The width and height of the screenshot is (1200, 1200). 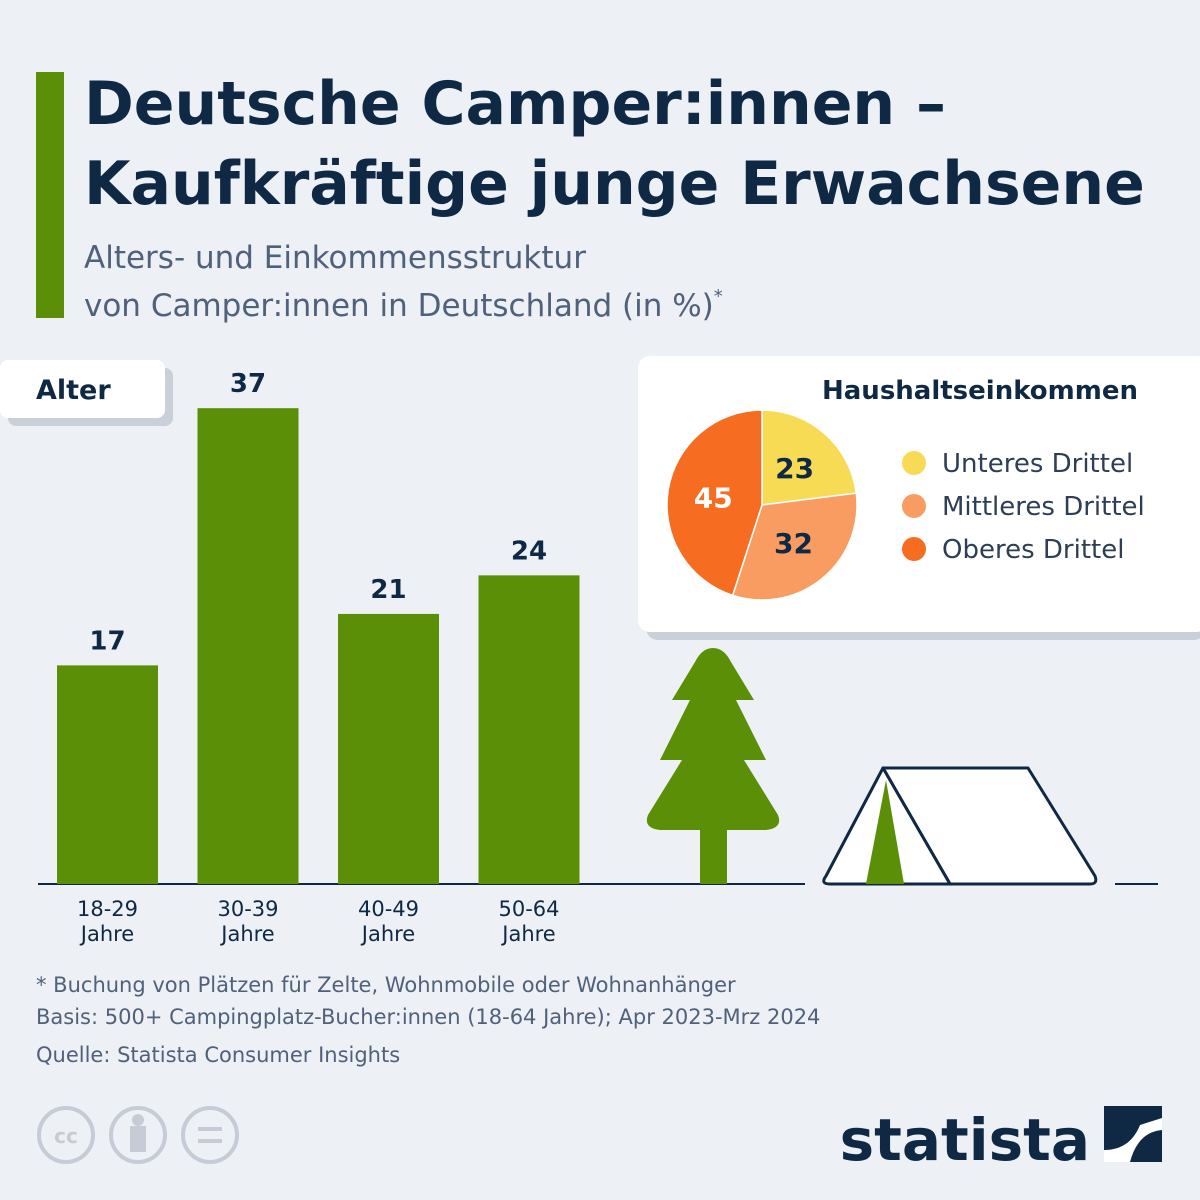 I want to click on title: Kaufkräftige junge Erwachsene, so click(x=614, y=184).